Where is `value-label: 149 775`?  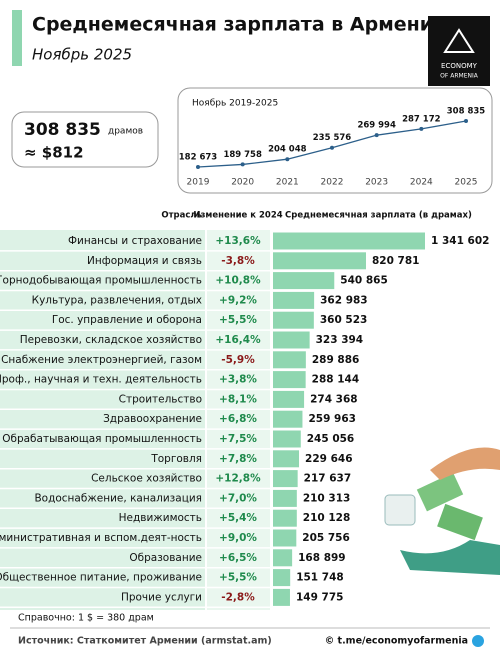
value-label: 149 775 is located at coordinates (320, 597).